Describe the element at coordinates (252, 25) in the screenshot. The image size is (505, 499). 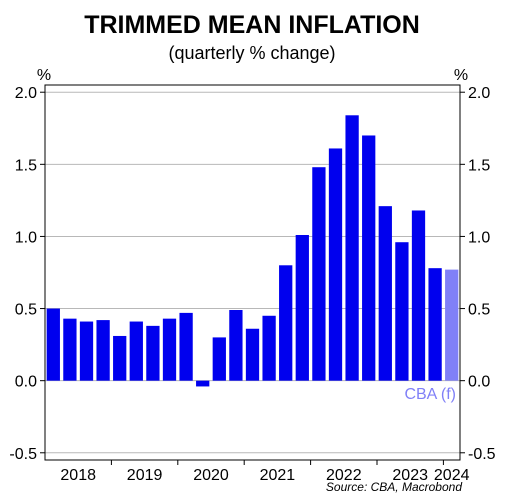
I see `chart-title: TRIMMED MEAN INFLATION` at that location.